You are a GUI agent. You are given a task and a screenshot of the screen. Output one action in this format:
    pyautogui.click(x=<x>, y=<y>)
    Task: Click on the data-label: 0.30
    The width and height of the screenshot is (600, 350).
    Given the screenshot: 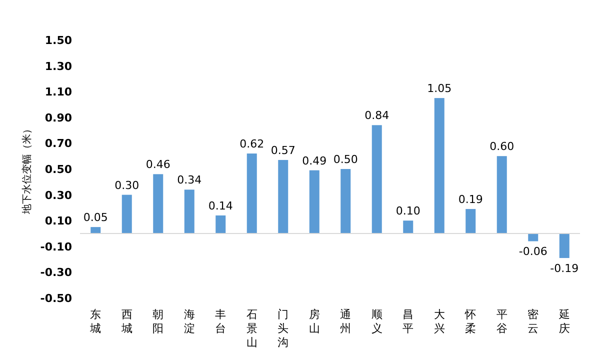 What is the action you would take?
    pyautogui.click(x=127, y=185)
    